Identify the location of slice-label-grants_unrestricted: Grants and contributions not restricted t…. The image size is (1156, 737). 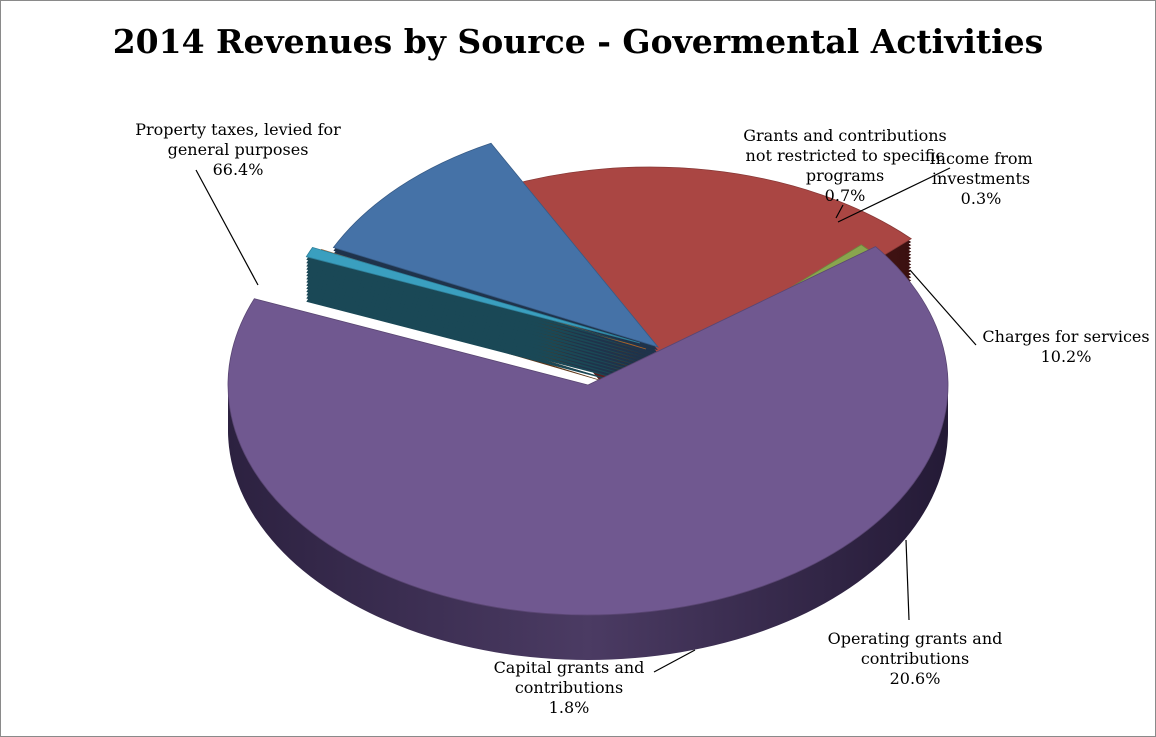
(845, 165).